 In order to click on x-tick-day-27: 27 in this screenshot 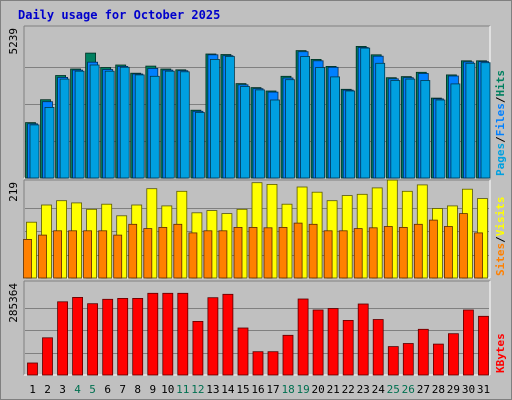, I will do `click(423, 389)`.